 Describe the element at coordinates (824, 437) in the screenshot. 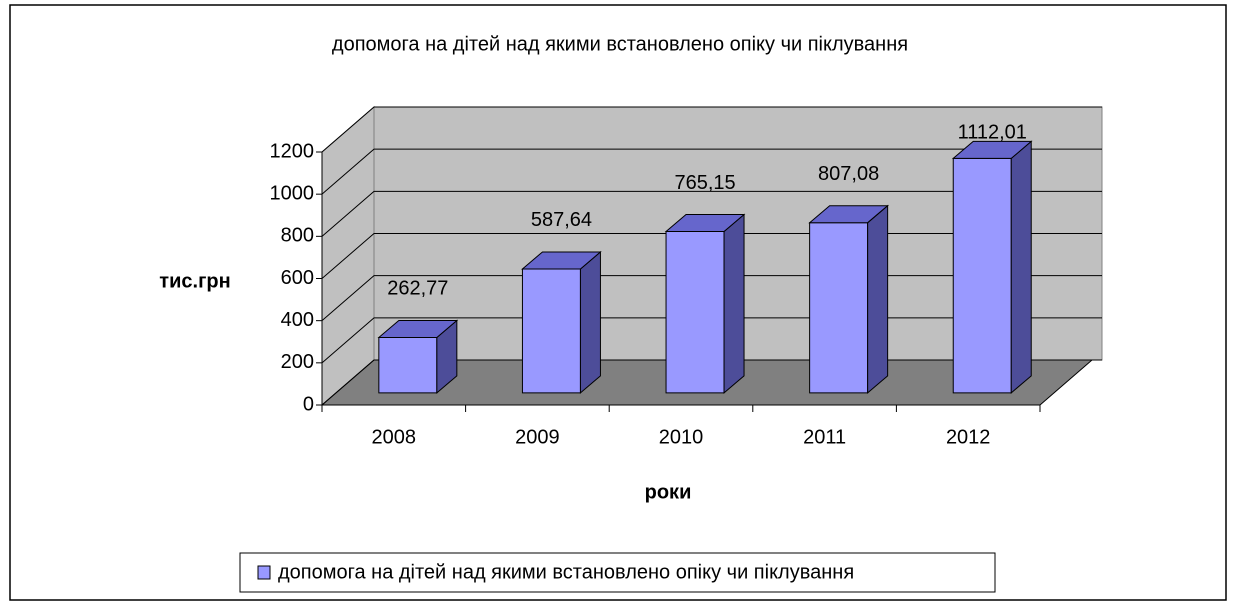

I see `x-tick-label: 2011` at that location.